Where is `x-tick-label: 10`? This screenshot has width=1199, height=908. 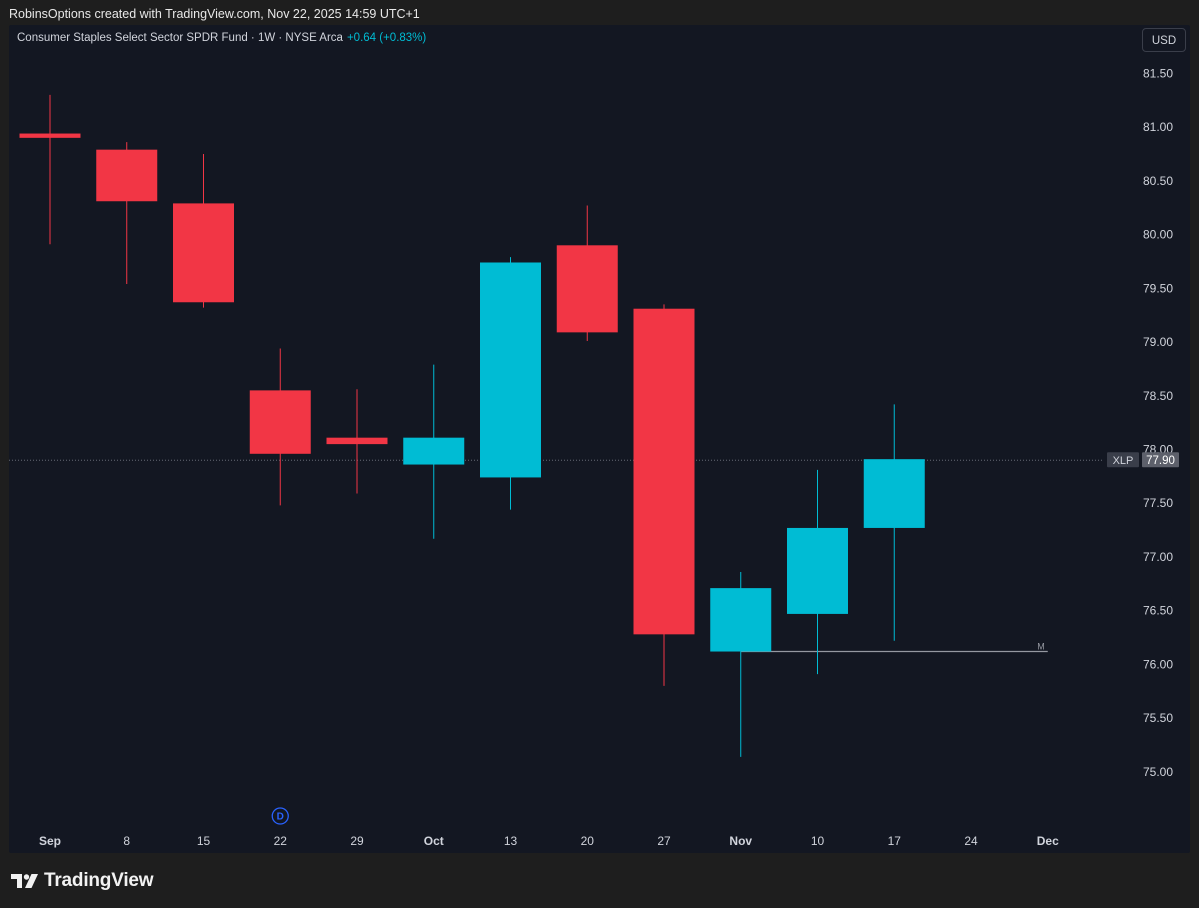 x-tick-label: 10 is located at coordinates (818, 841).